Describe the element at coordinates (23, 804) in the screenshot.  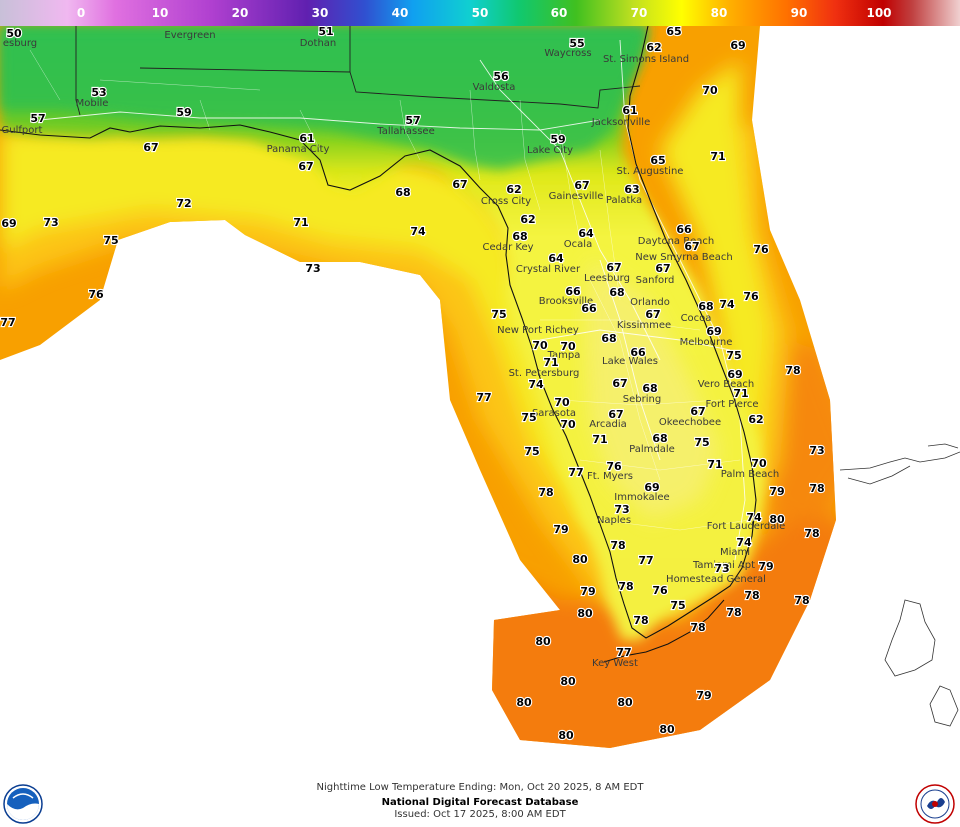
I see `noaa-logo` at that location.